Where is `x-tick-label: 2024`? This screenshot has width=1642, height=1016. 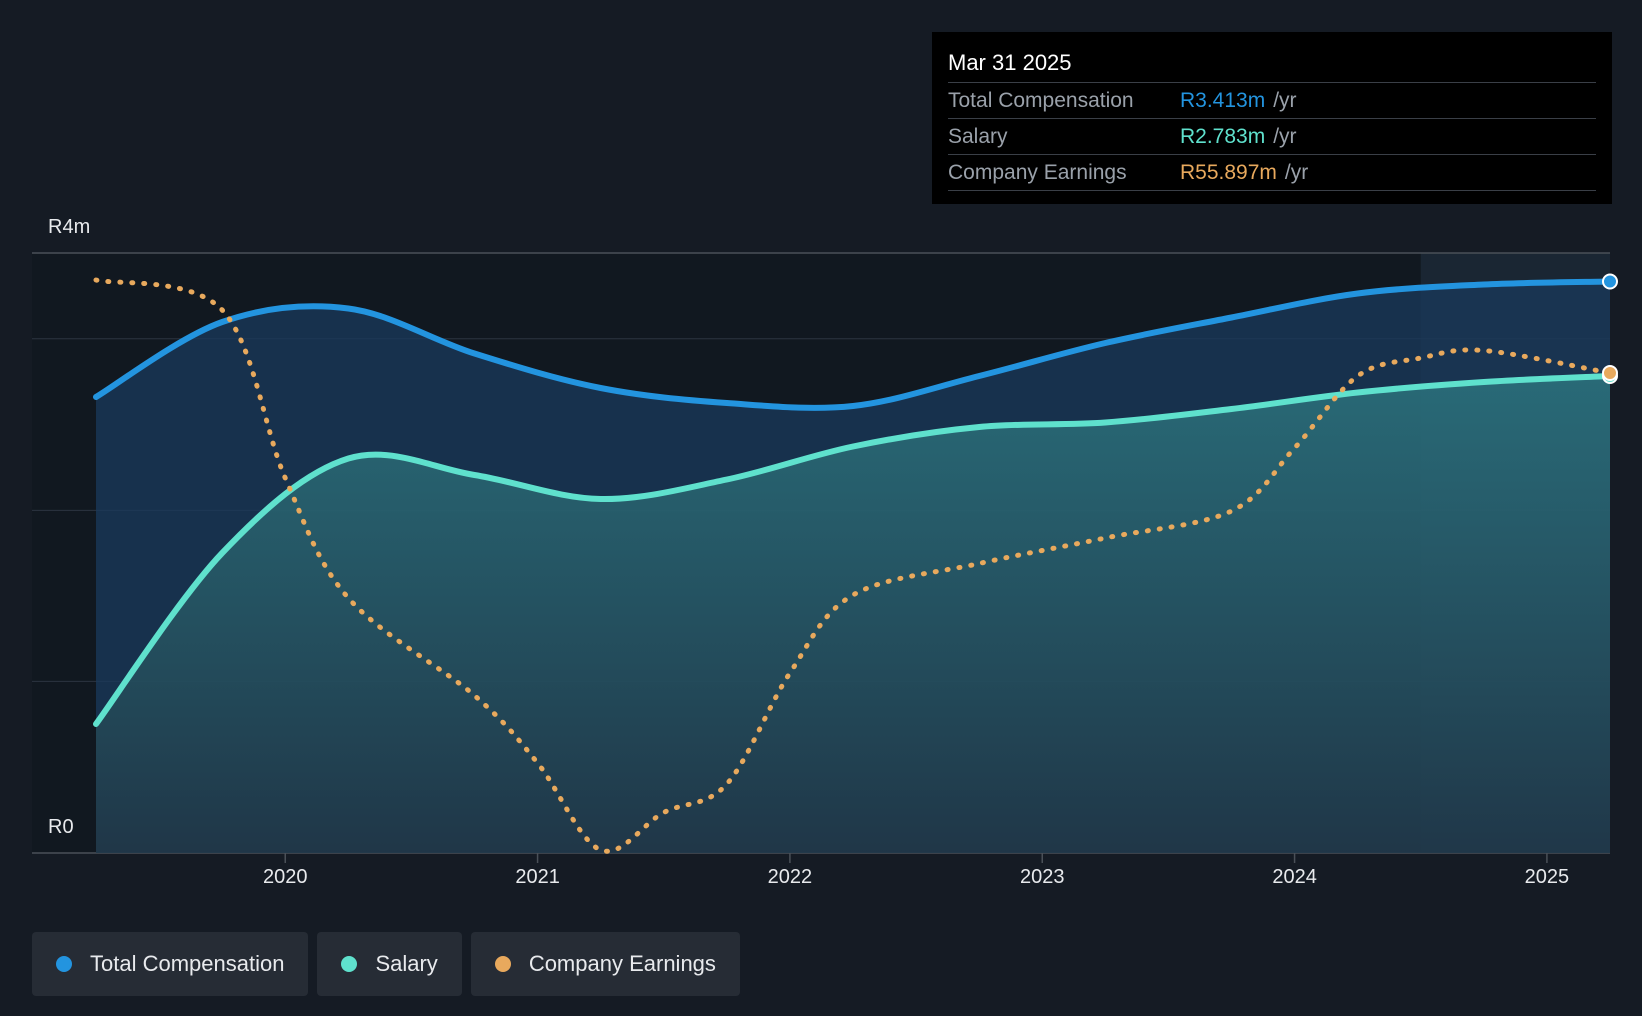 x-tick-label: 2024 is located at coordinates (1294, 877).